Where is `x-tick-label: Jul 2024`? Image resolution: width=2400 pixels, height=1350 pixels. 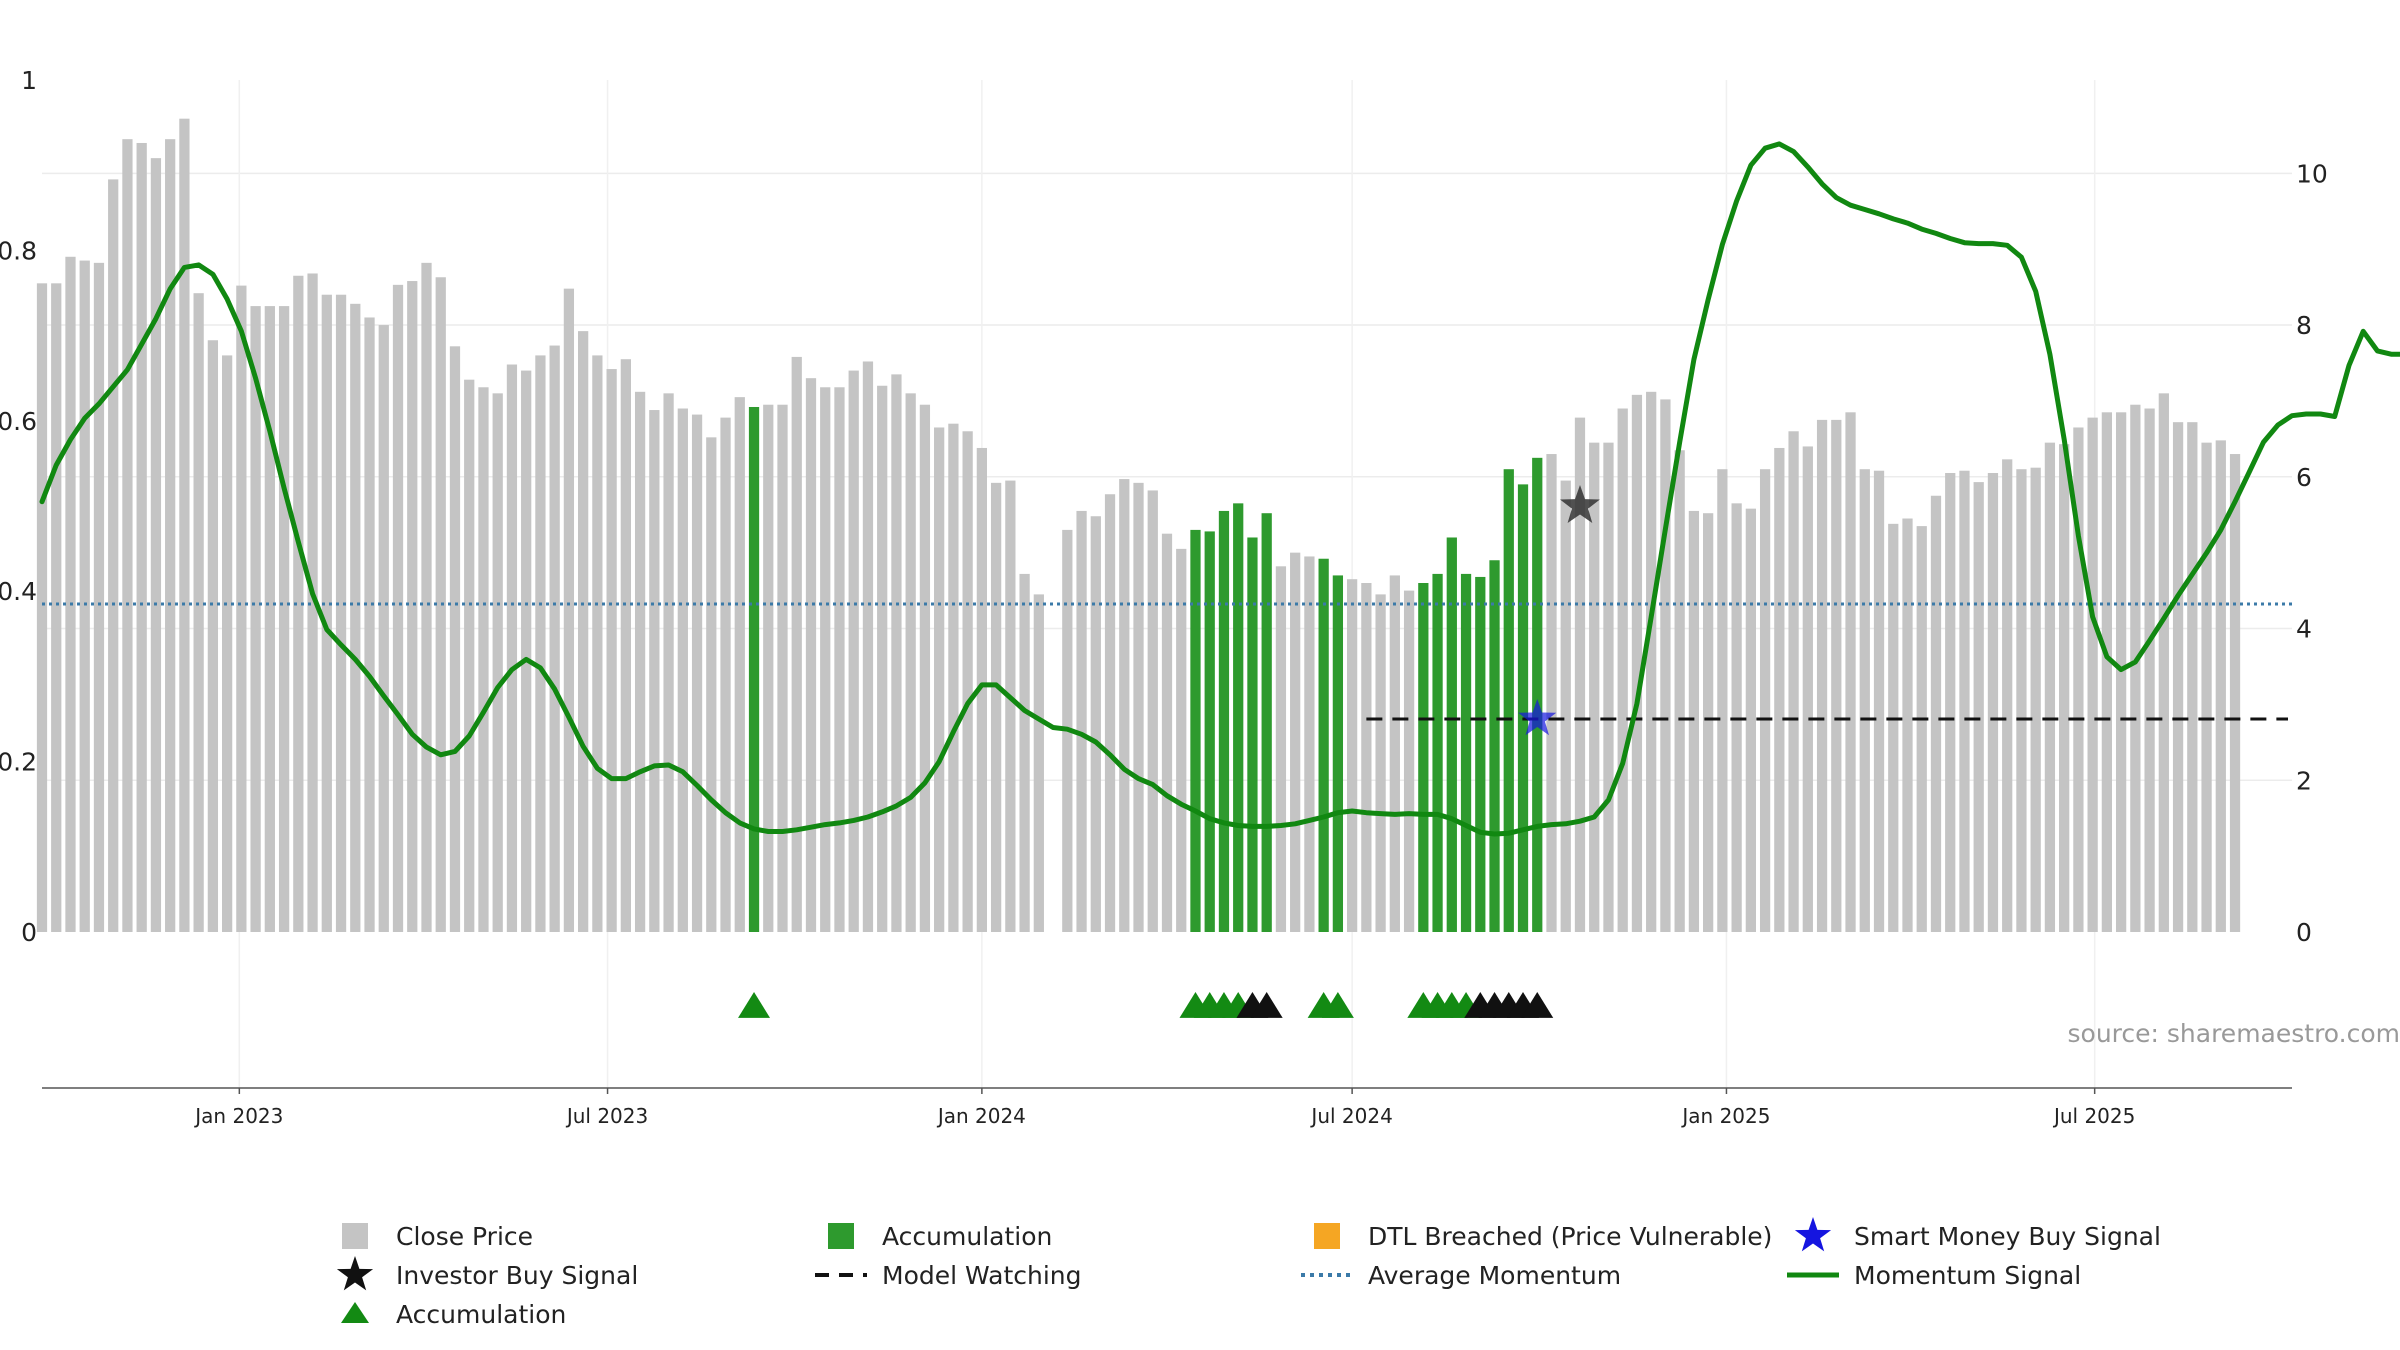 x-tick-label: Jul 2024 is located at coordinates (1350, 1116).